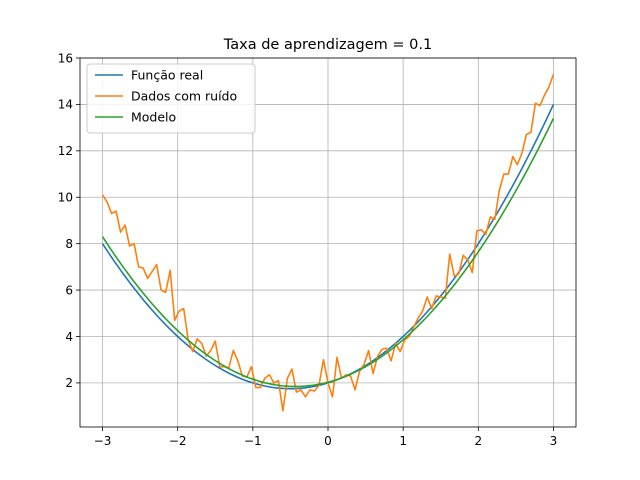 The image size is (640, 480). What do you see at coordinates (69, 337) in the screenshot?
I see `y-tick-label: 4` at bounding box center [69, 337].